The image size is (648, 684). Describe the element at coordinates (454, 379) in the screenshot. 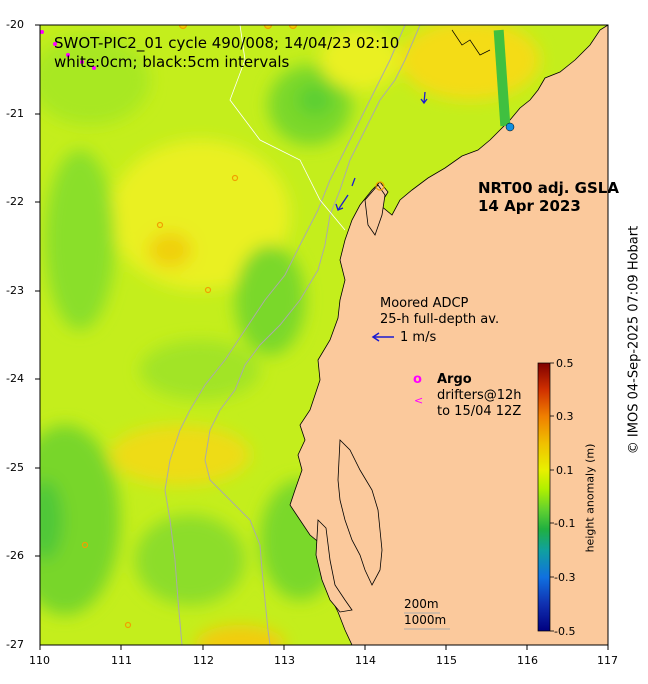

I see `argo-label: Argo` at that location.